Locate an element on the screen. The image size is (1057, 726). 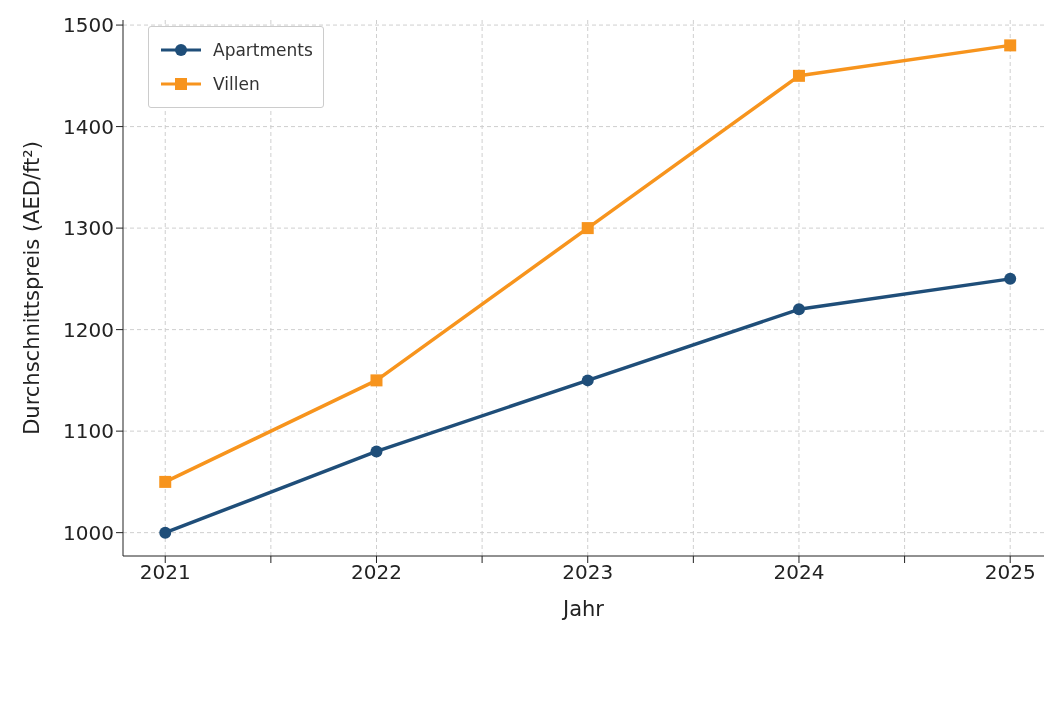
x-tick-label: 2023 is located at coordinates (588, 572).